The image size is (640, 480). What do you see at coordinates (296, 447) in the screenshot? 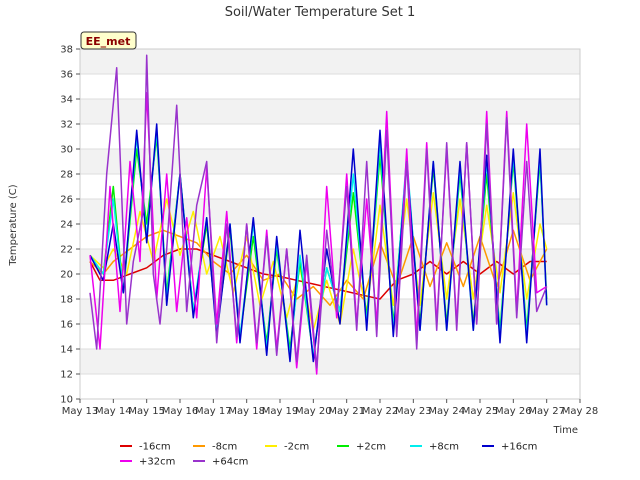
I see `legend-label: -2cm` at bounding box center [296, 447].